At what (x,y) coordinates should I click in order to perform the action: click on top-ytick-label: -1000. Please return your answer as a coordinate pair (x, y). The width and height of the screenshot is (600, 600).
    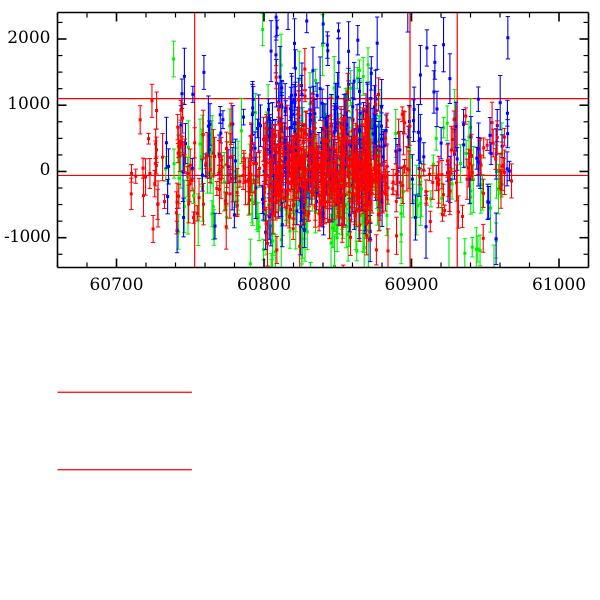
    Looking at the image, I should click on (27, 236).